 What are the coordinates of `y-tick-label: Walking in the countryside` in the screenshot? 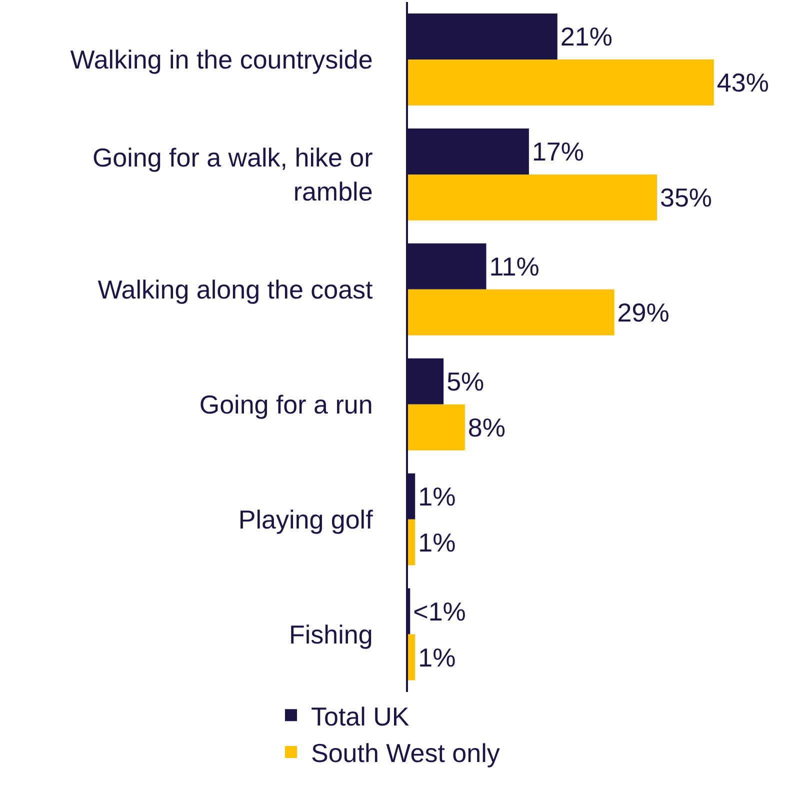 It's located at (221, 59).